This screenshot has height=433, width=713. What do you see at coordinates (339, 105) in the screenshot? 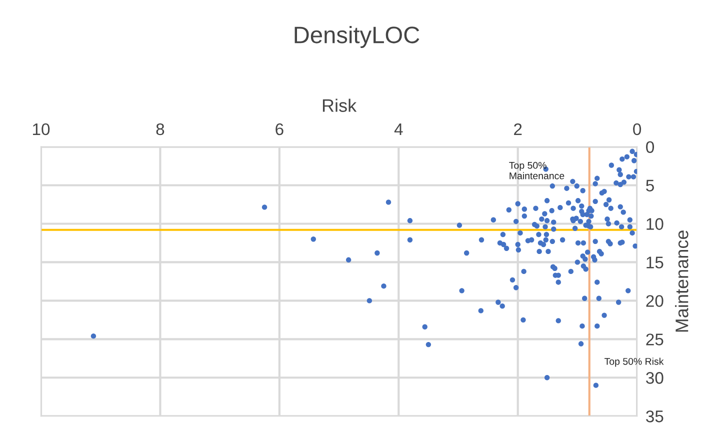
I see `x-axis-title: Risk` at bounding box center [339, 105].